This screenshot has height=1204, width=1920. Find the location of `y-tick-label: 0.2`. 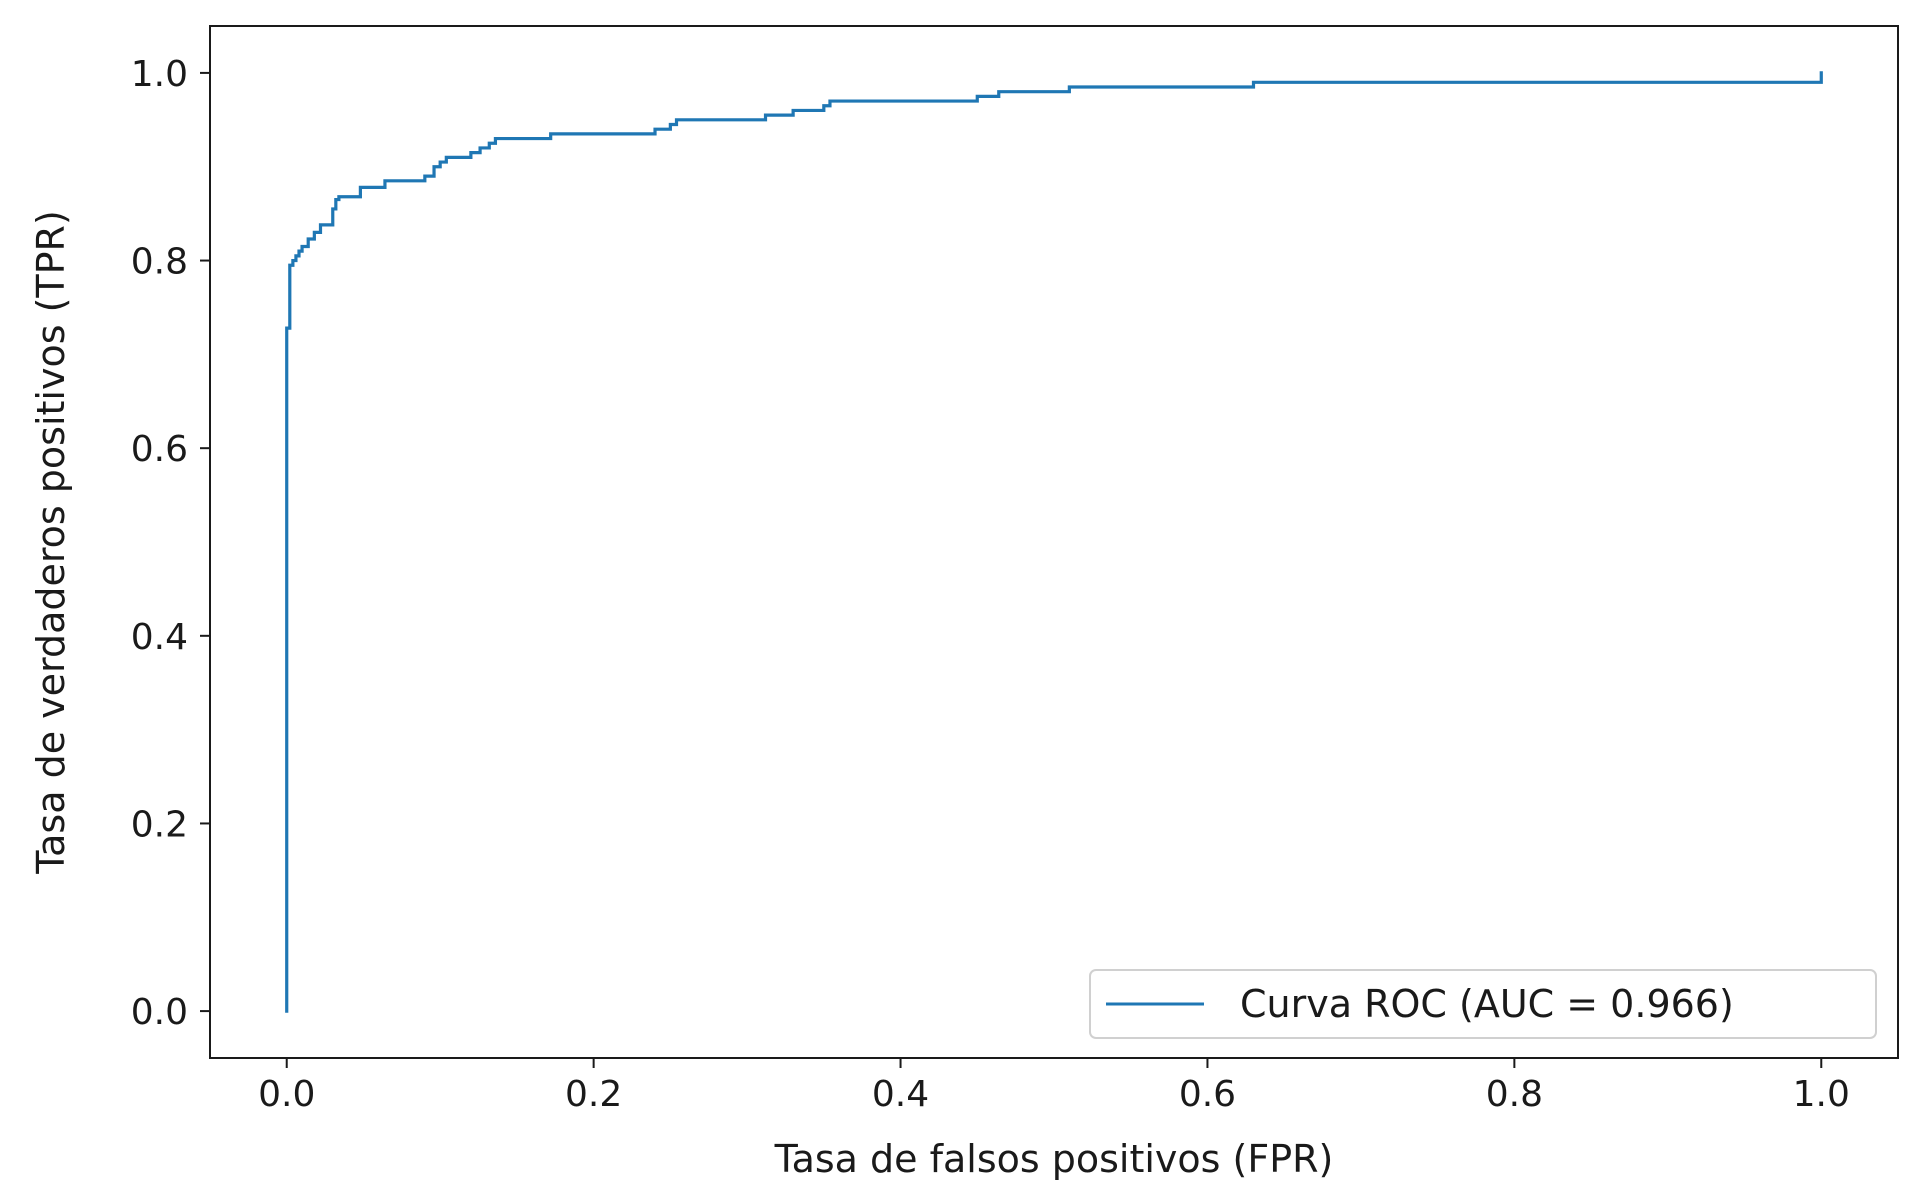

y-tick-label: 0.2 is located at coordinates (159, 824).